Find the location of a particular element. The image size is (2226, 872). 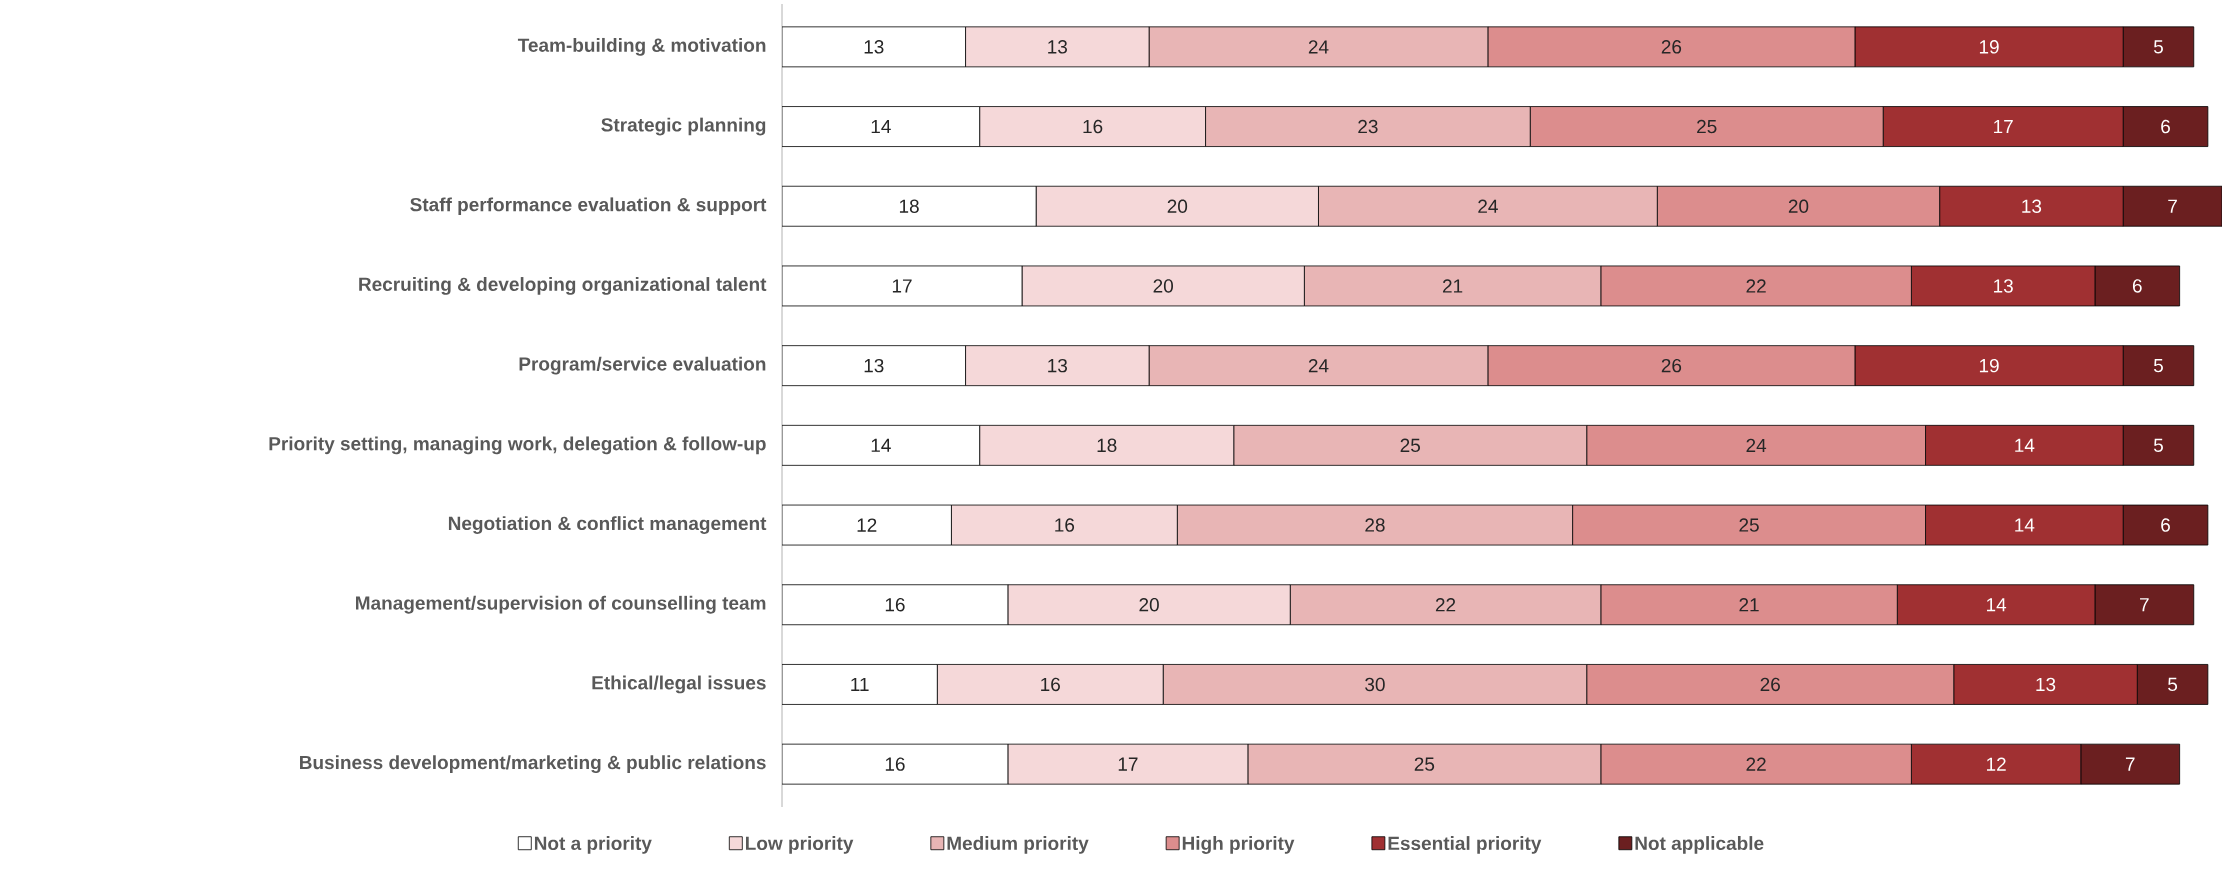

y-tick-label: Team-building & motivation is located at coordinates (641, 46).